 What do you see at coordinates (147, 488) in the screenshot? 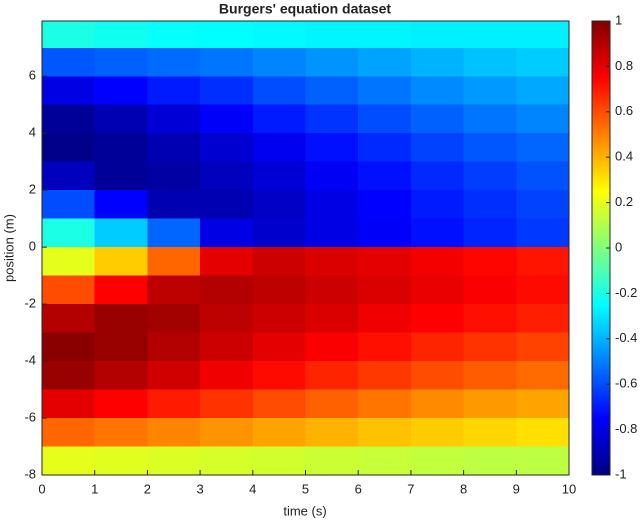
I see `x-tick-label: 2` at bounding box center [147, 488].